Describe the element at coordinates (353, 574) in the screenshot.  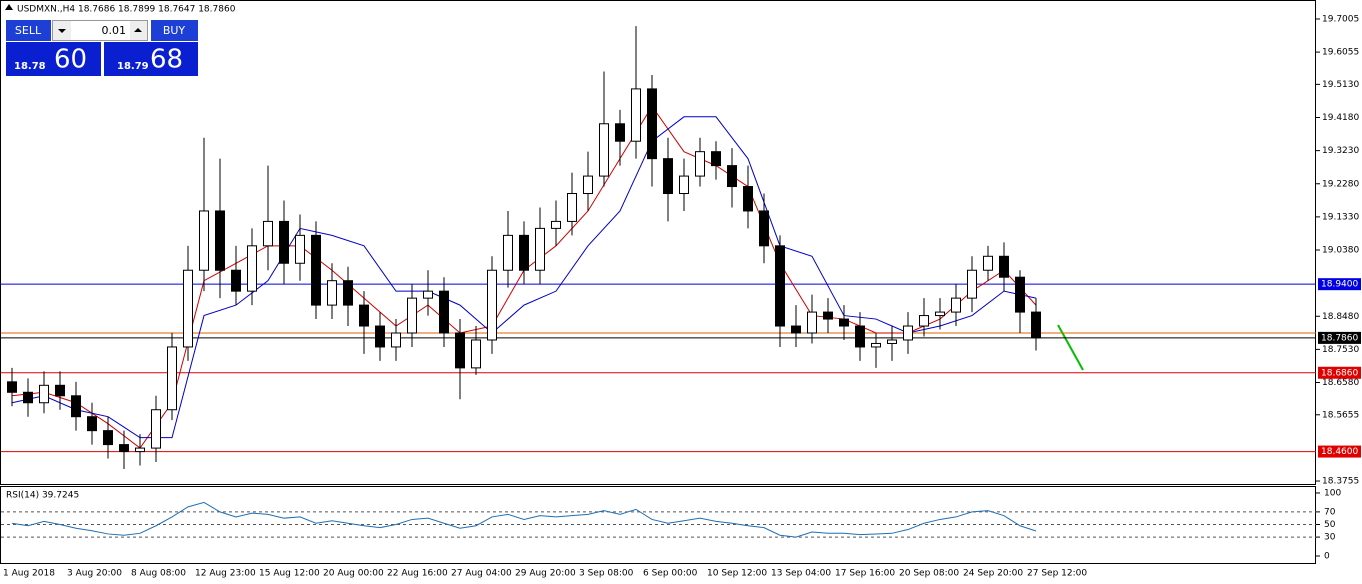
I see `x-tick-label: 20 Aug 00:00` at that location.